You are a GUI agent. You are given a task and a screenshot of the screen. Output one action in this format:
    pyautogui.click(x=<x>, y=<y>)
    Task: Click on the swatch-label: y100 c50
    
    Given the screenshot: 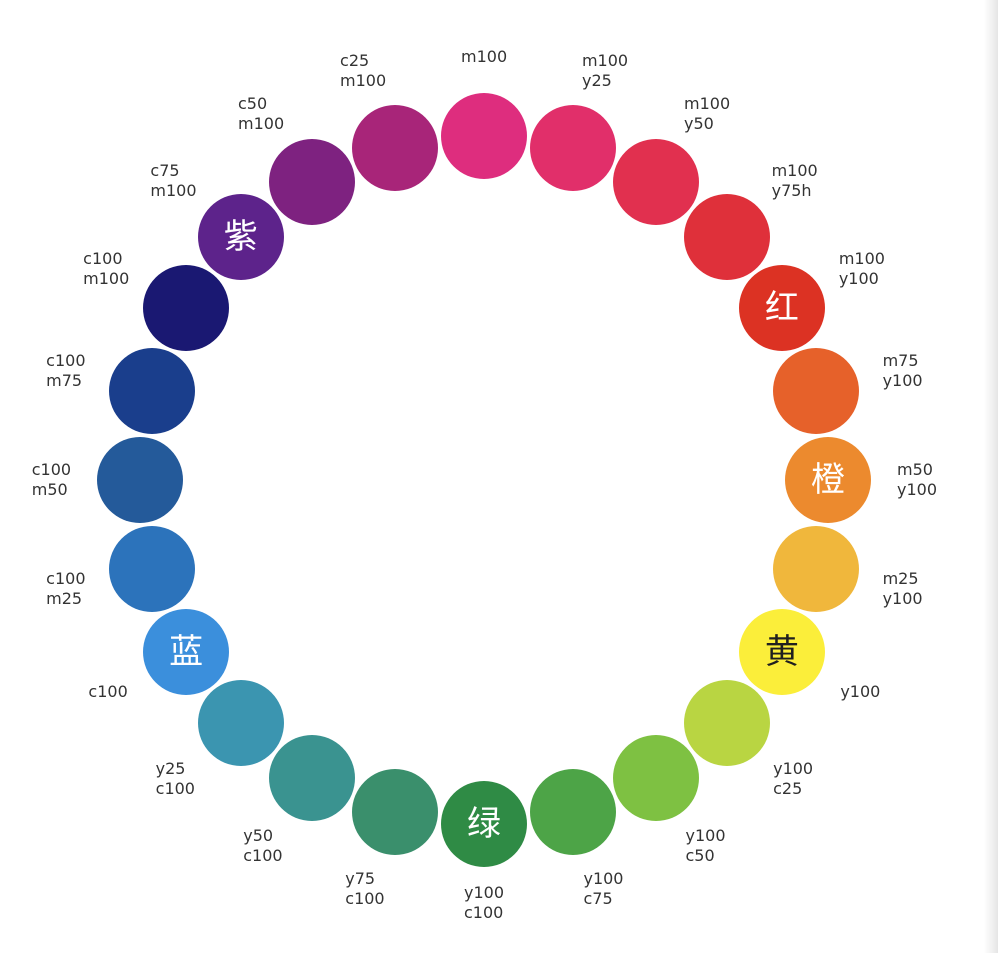 What is the action you would take?
    pyautogui.click(x=706, y=846)
    